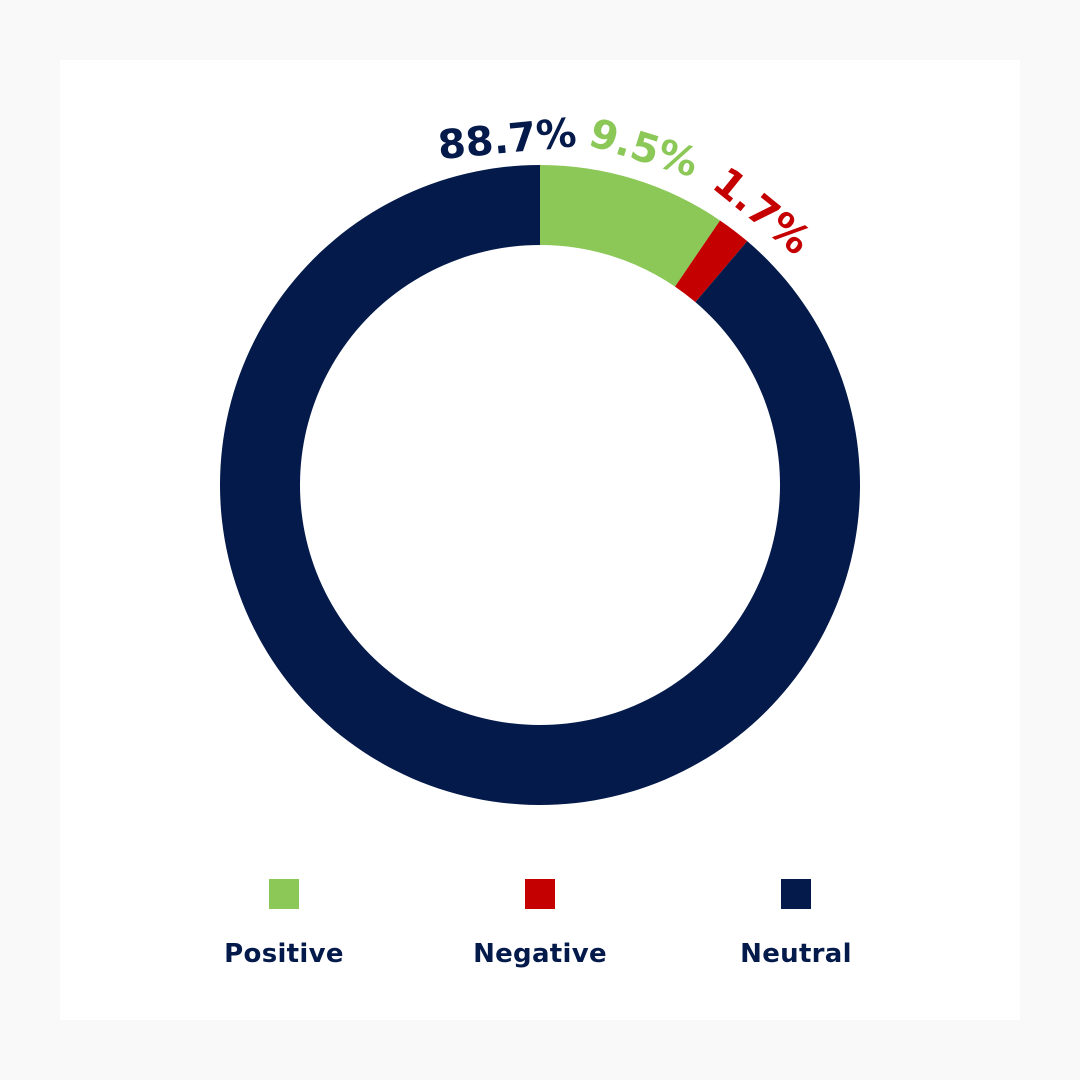  I want to click on legend-swatch-negative, so click(540, 894).